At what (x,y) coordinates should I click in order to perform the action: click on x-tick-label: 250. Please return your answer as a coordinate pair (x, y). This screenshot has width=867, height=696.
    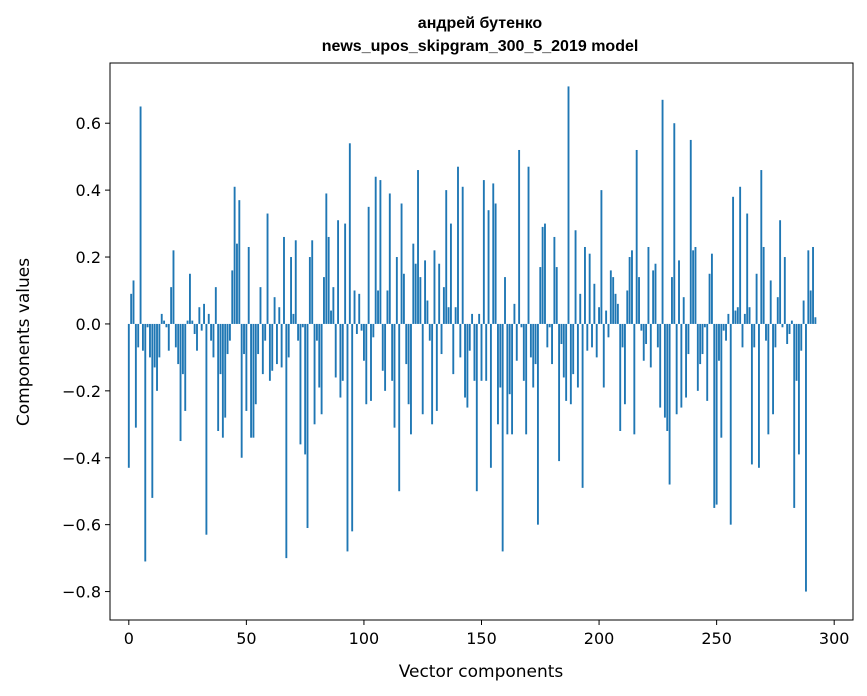
    Looking at the image, I should click on (716, 638).